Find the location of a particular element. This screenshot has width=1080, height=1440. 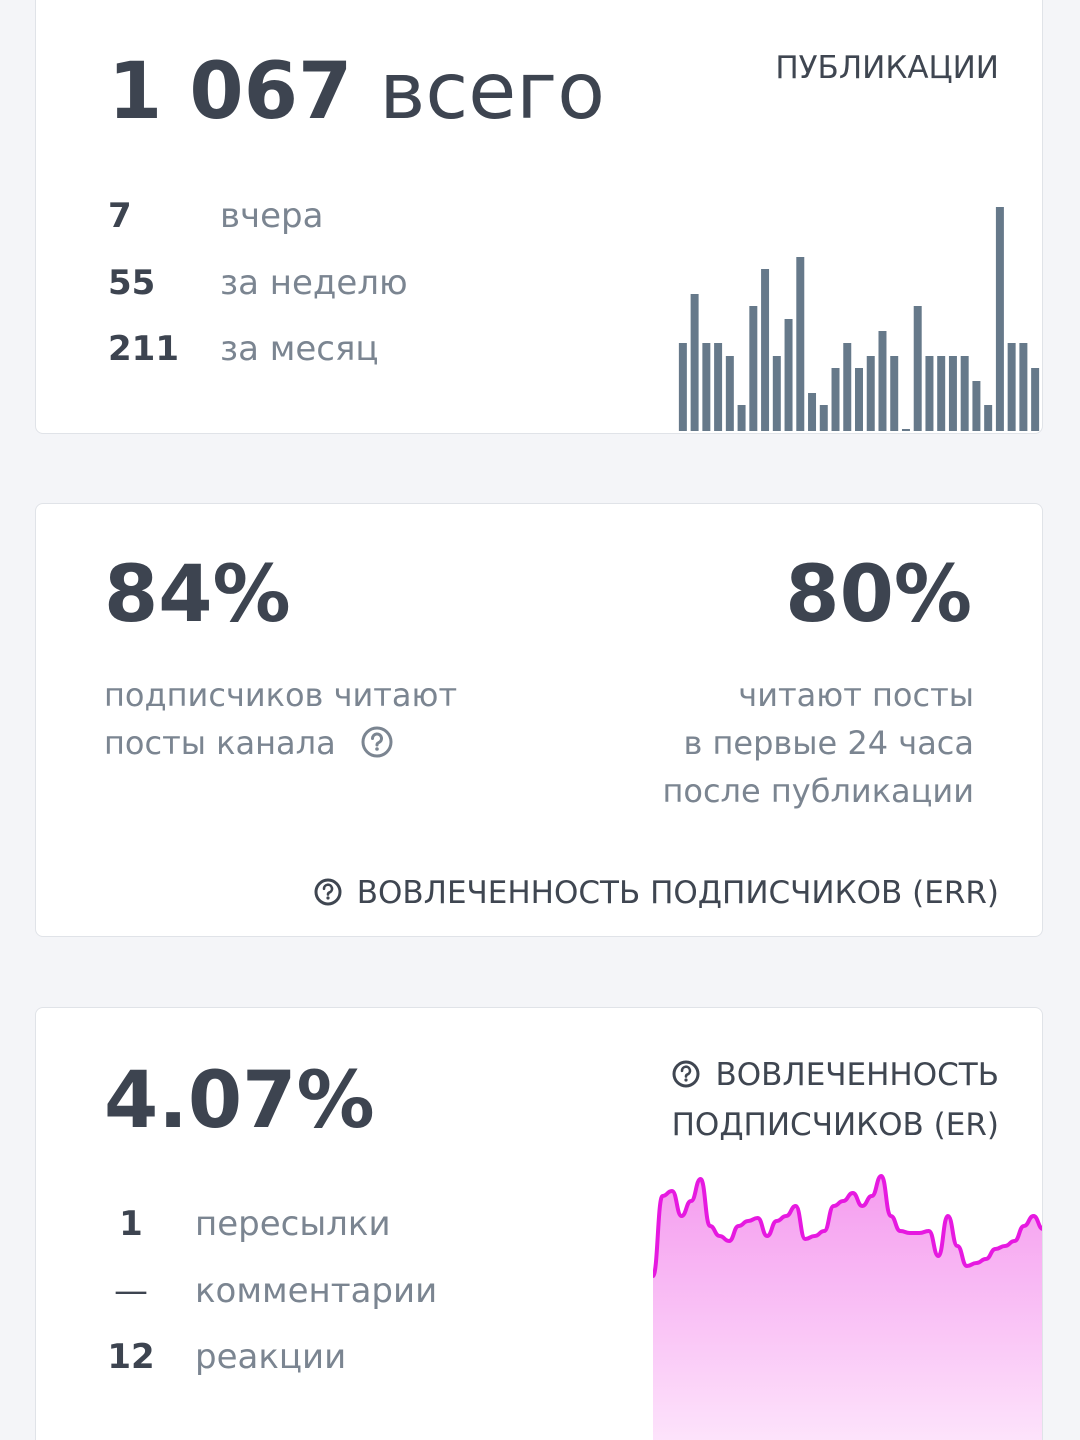

err-label: ВОВЛЕЧЕННОСТЬ ПОДПИСЧИКОВ (ERR) is located at coordinates (677, 893).